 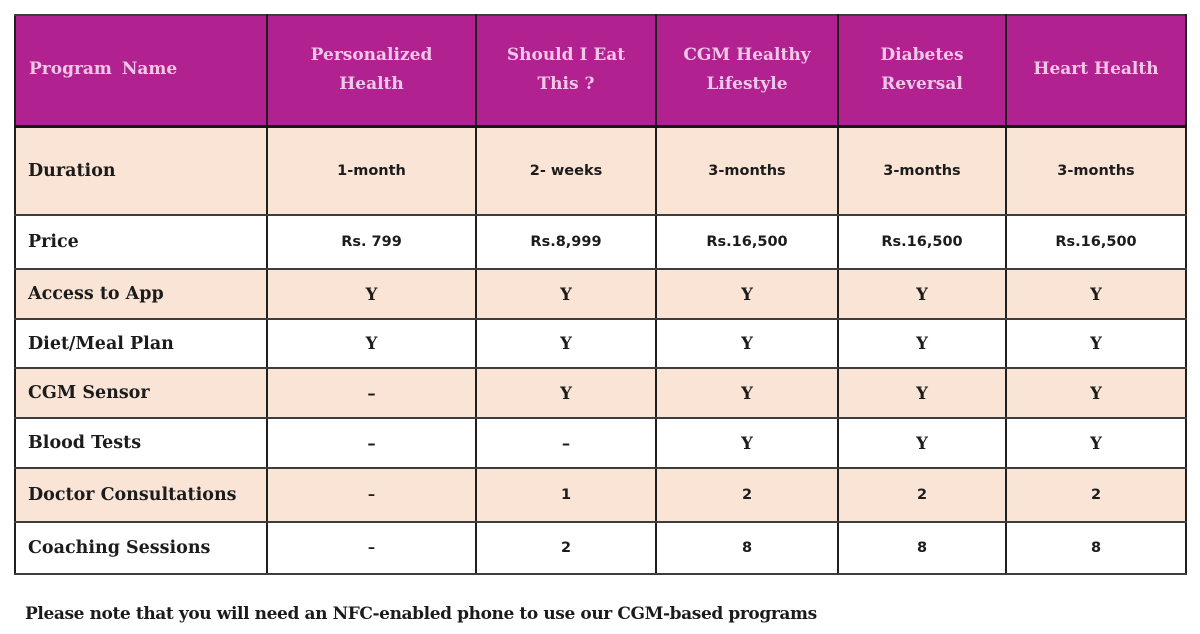 What do you see at coordinates (566, 170) in the screenshot?
I see `value-cell: 2- weeks` at bounding box center [566, 170].